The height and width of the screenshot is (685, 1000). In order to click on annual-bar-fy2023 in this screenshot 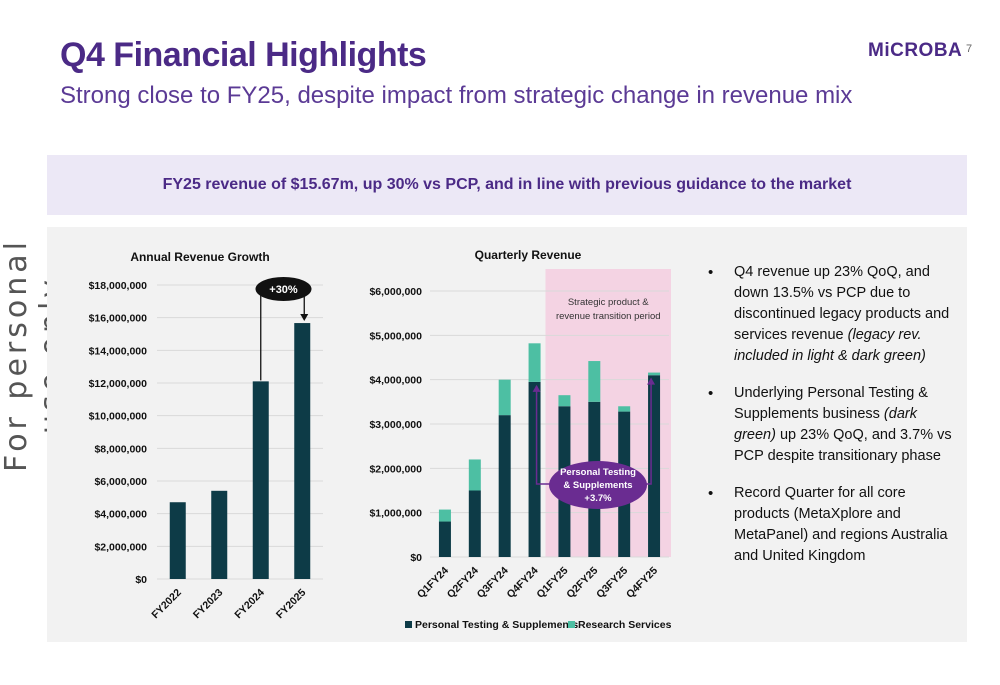, I will do `click(219, 534)`.